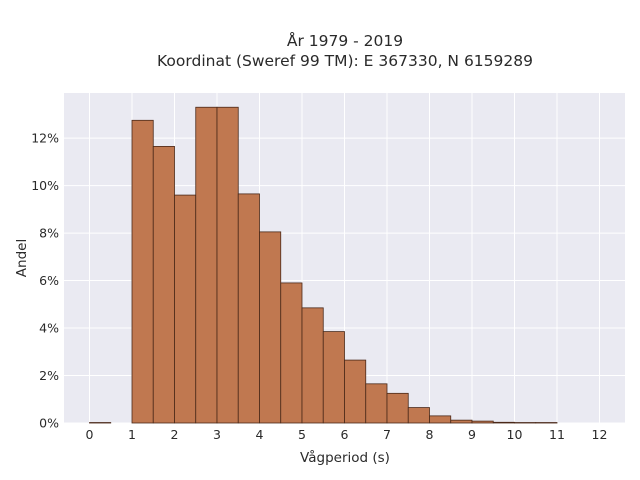  I want to click on x-tick-label: 4, so click(260, 434).